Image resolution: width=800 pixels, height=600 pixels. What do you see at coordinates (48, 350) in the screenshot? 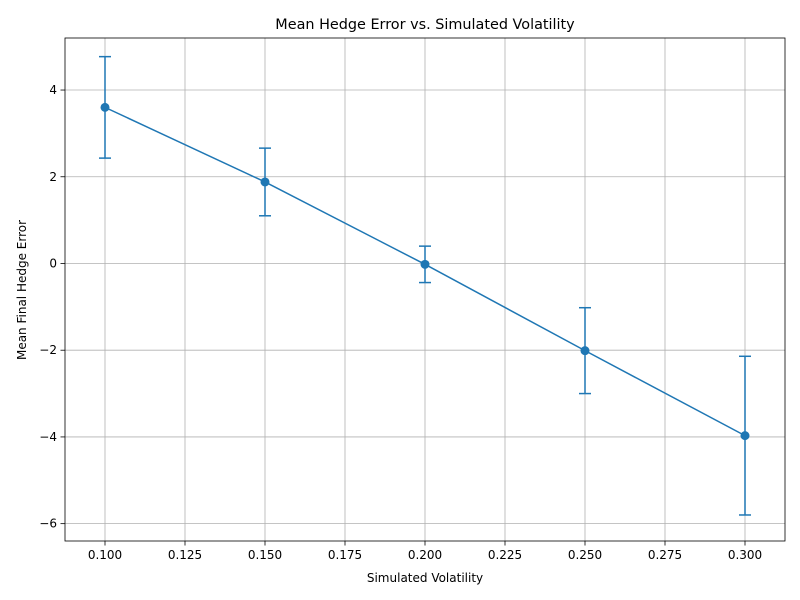
I see `y-tick-label: −2` at bounding box center [48, 350].